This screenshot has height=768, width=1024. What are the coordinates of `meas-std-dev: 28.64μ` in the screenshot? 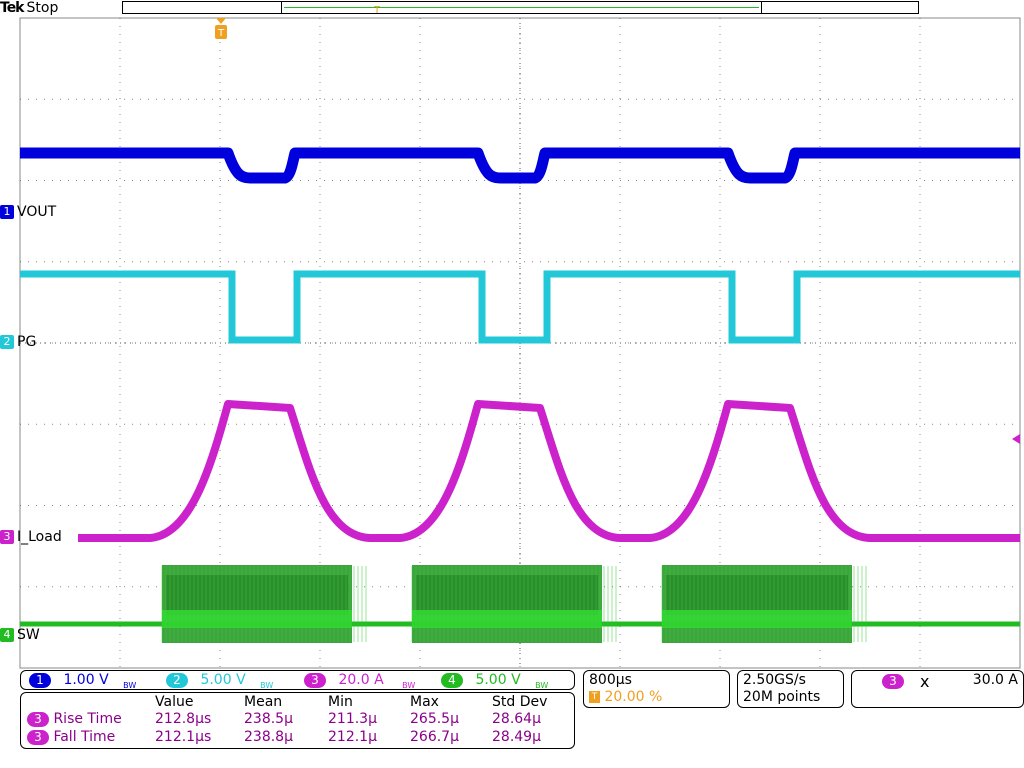 It's located at (516, 719).